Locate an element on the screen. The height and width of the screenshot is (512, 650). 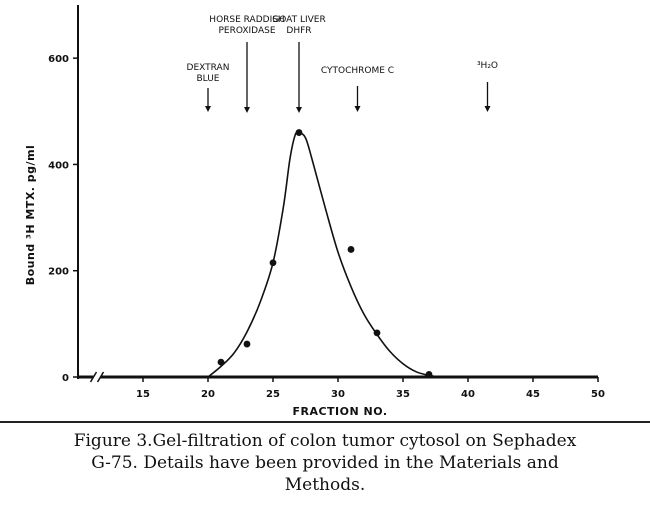
x-tick-label: 50 is located at coordinates (598, 394).